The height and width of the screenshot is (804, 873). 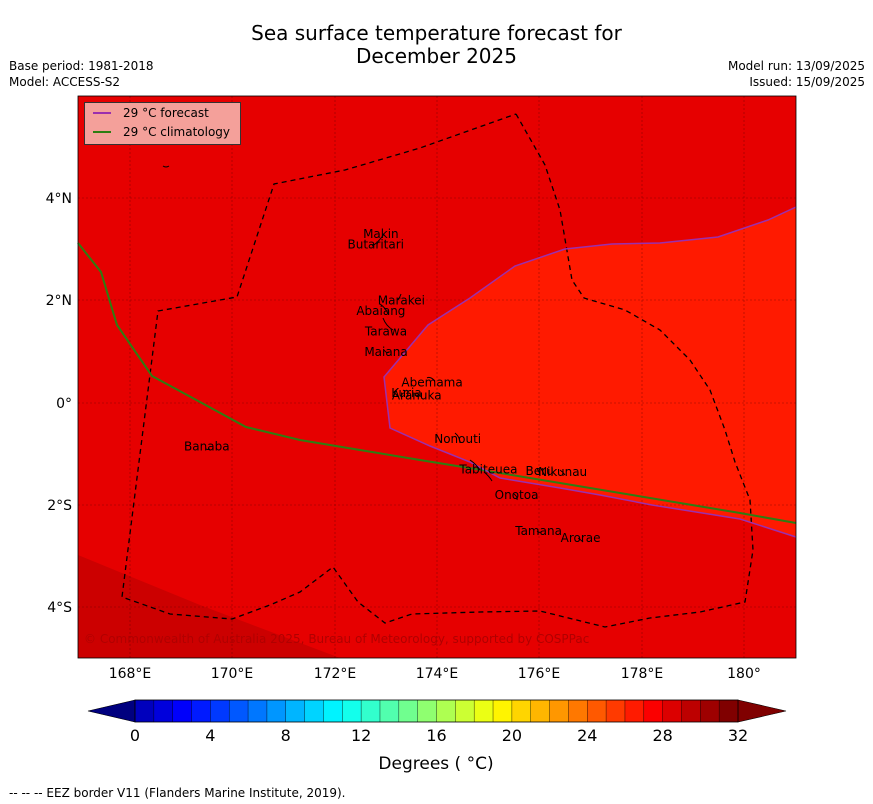 I want to click on island-label-tabiteuea: Tabiteuea, so click(x=487, y=470).